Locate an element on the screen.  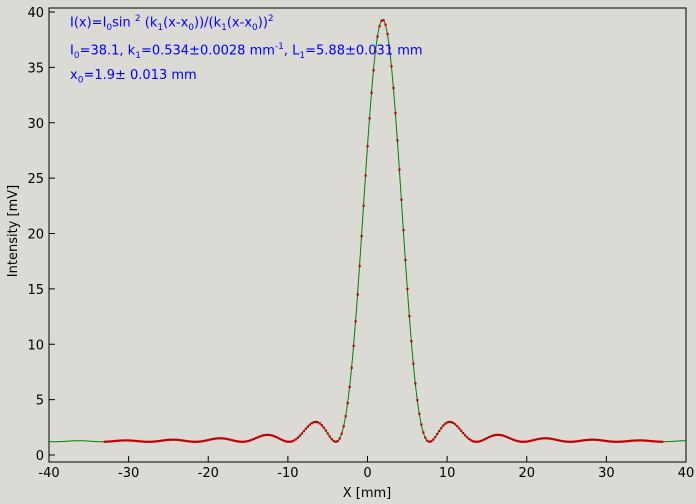
formula-text: sin is located at coordinates (123, 23).